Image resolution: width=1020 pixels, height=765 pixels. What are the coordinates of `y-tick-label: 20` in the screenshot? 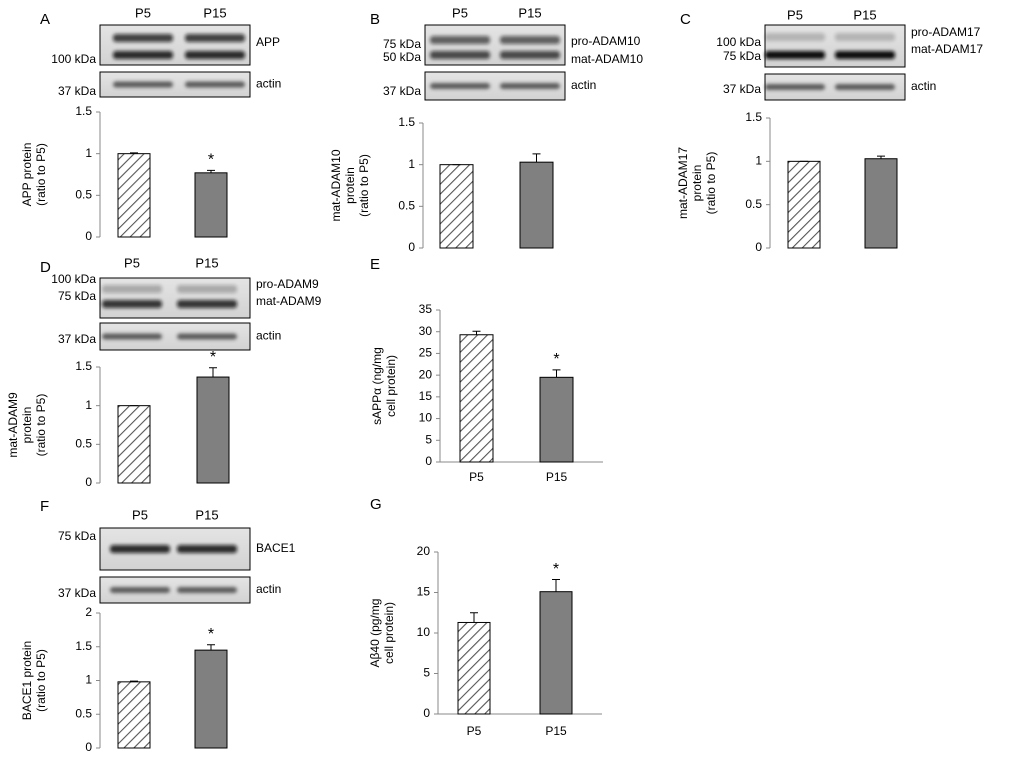 It's located at (424, 551).